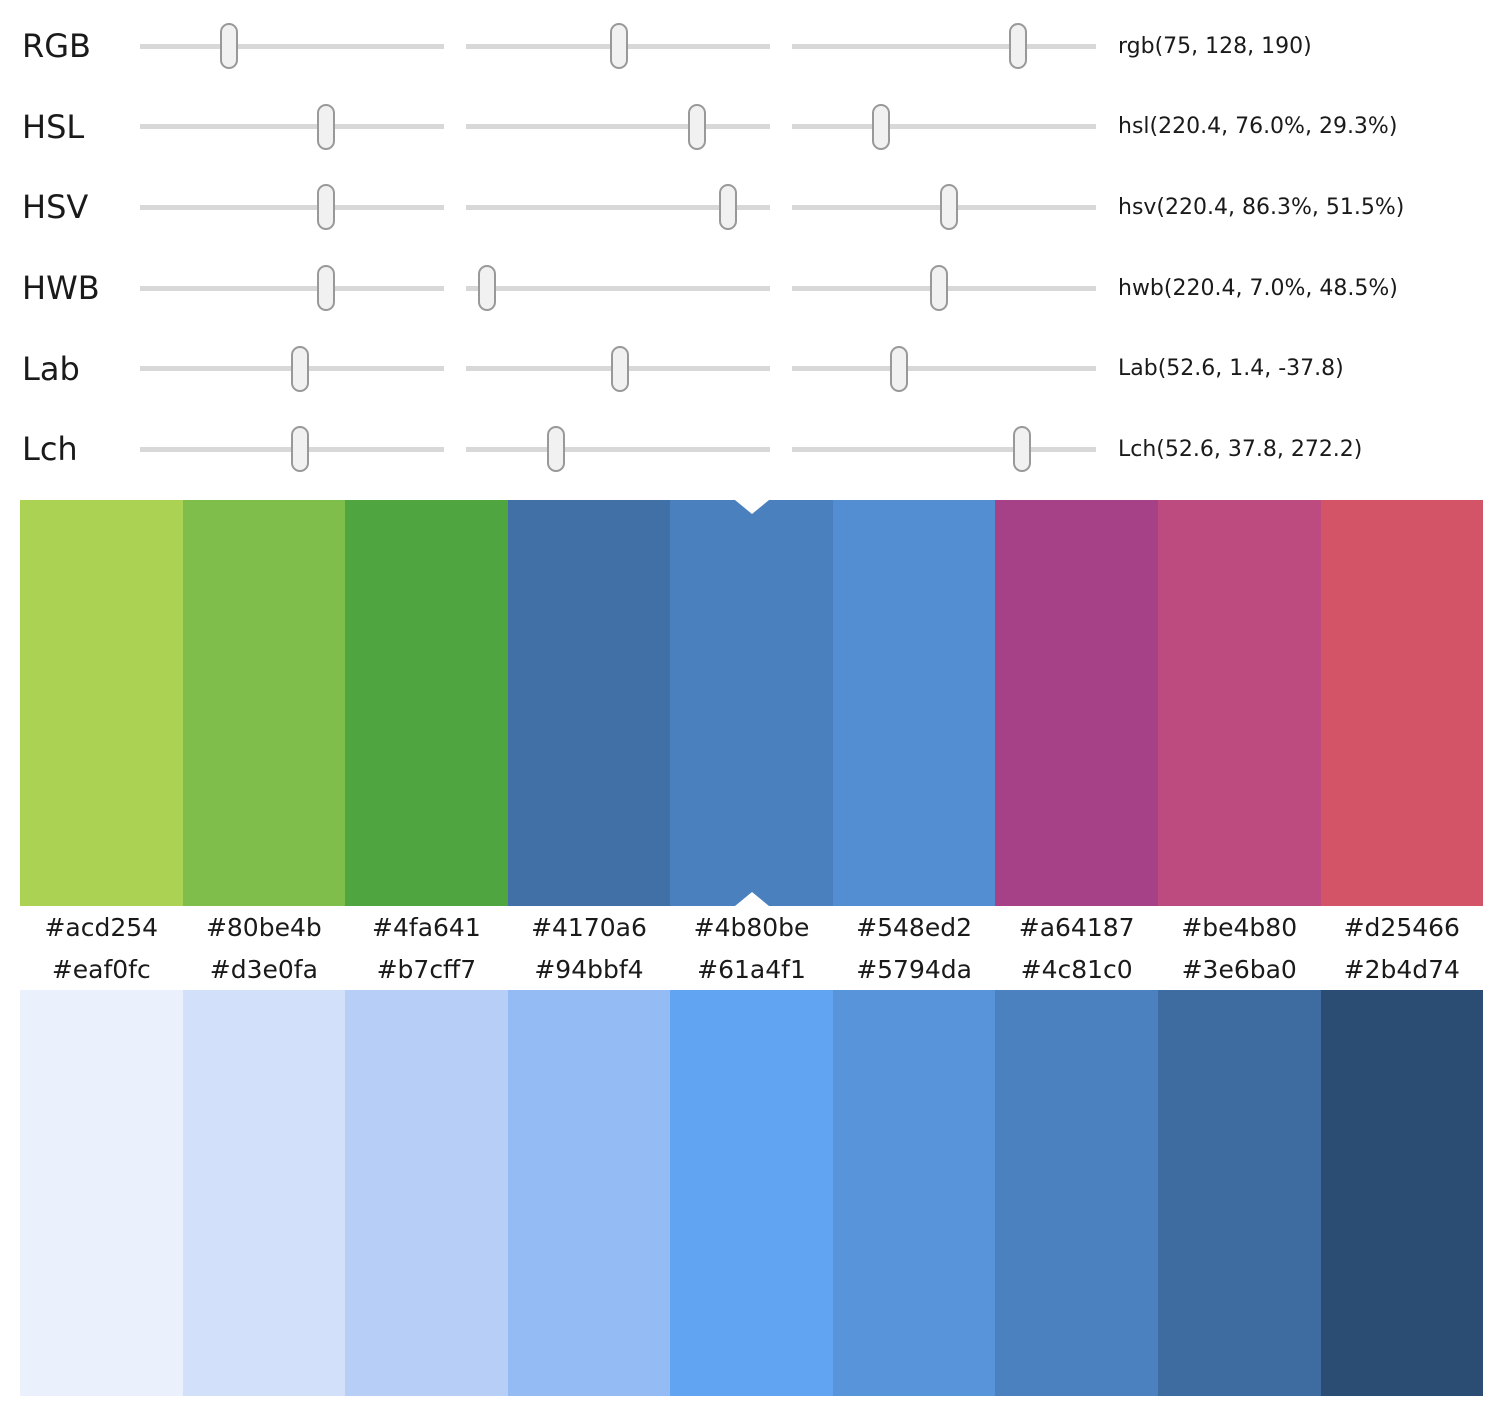 This screenshot has width=1501, height=1415. I want to click on slider-row-hsv: HSV hsv(220.4, 86.3%, 51.5%), so click(761, 207).